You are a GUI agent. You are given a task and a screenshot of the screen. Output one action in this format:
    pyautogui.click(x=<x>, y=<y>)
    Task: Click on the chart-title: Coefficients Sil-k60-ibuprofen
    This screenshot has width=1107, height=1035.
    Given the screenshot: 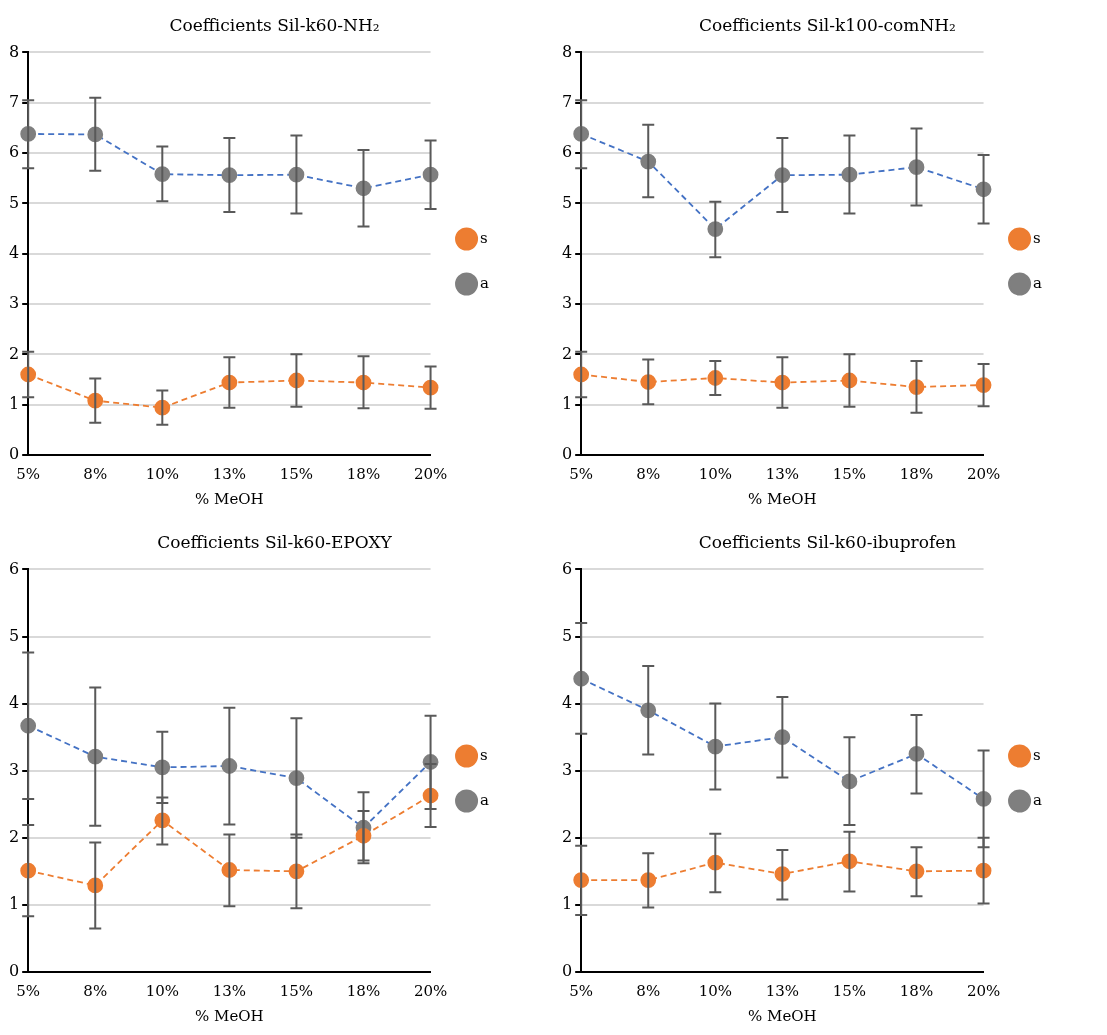 What is the action you would take?
    pyautogui.click(x=827, y=541)
    